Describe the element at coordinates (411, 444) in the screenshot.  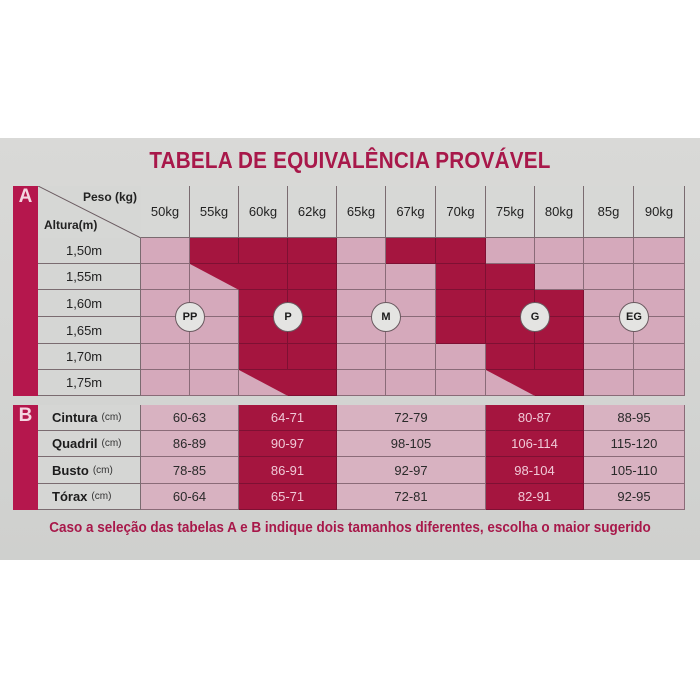
I see `measure-value-cell: 98-105` at that location.